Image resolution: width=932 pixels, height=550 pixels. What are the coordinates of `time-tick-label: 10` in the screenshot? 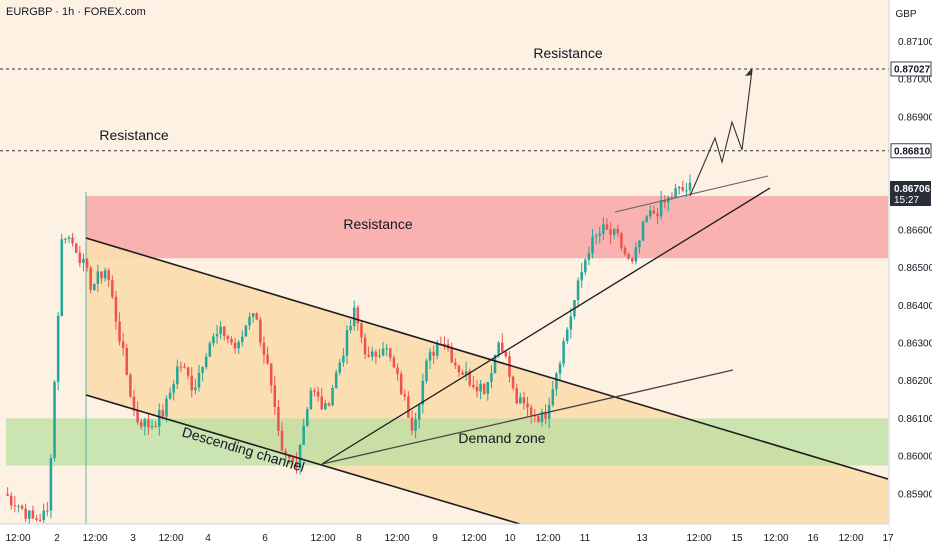 It's located at (510, 538).